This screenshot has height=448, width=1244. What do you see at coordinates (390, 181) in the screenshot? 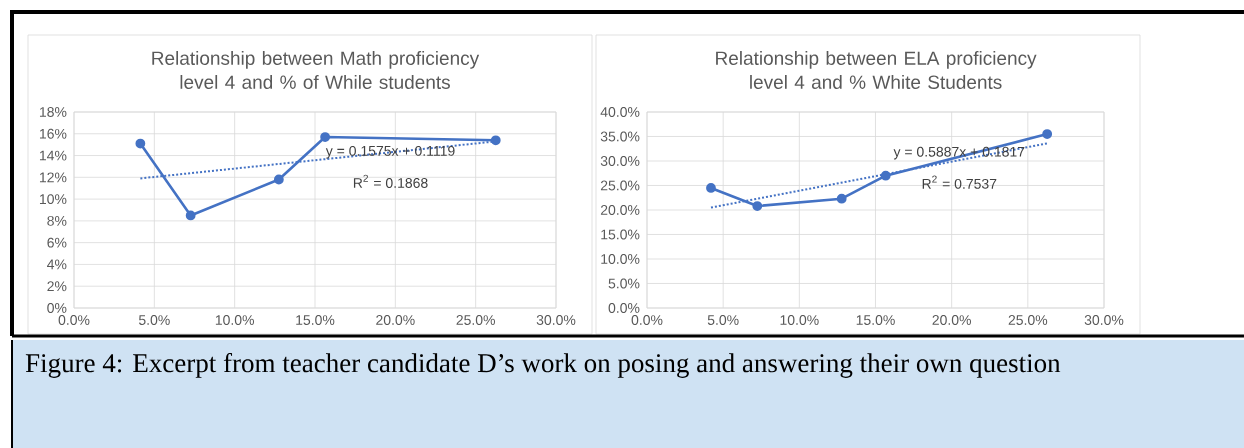
I see `annotation: R$^{2}$ = 0.1868` at bounding box center [390, 181].